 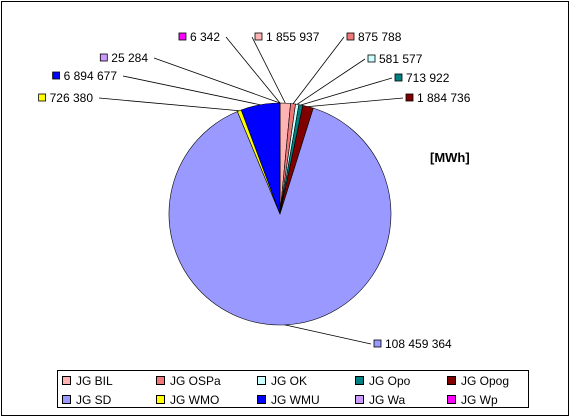 I want to click on data-label-jg-opog: 1 884 736, so click(x=438, y=98).